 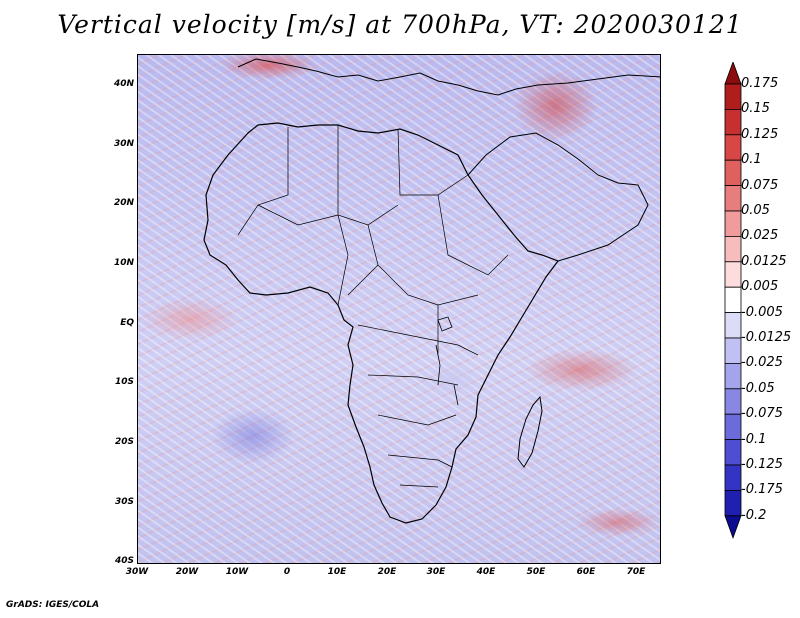 What do you see at coordinates (387, 572) in the screenshot?
I see `lon-label-20e: 20E` at bounding box center [387, 572].